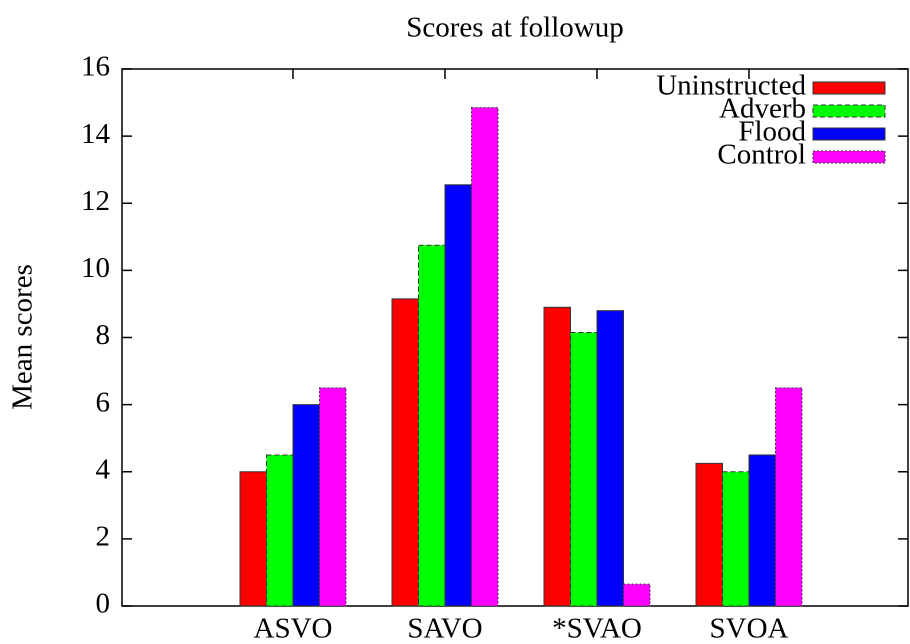  What do you see at coordinates (772, 132) in the screenshot?
I see `legend-label: Flood` at bounding box center [772, 132].